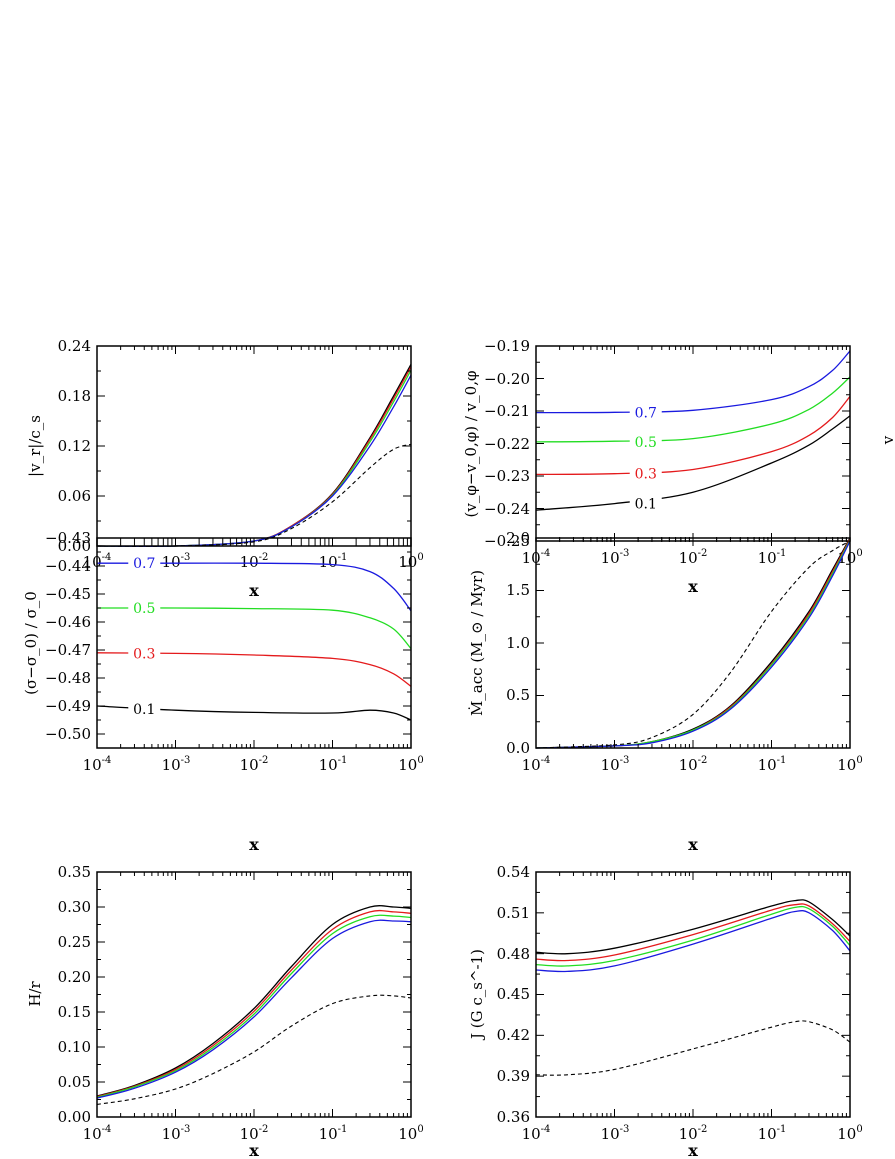 This screenshot has width=895, height=1159. Describe the element at coordinates (35, 446) in the screenshot. I see `y-axis-label: |v_r|/c_s` at that location.